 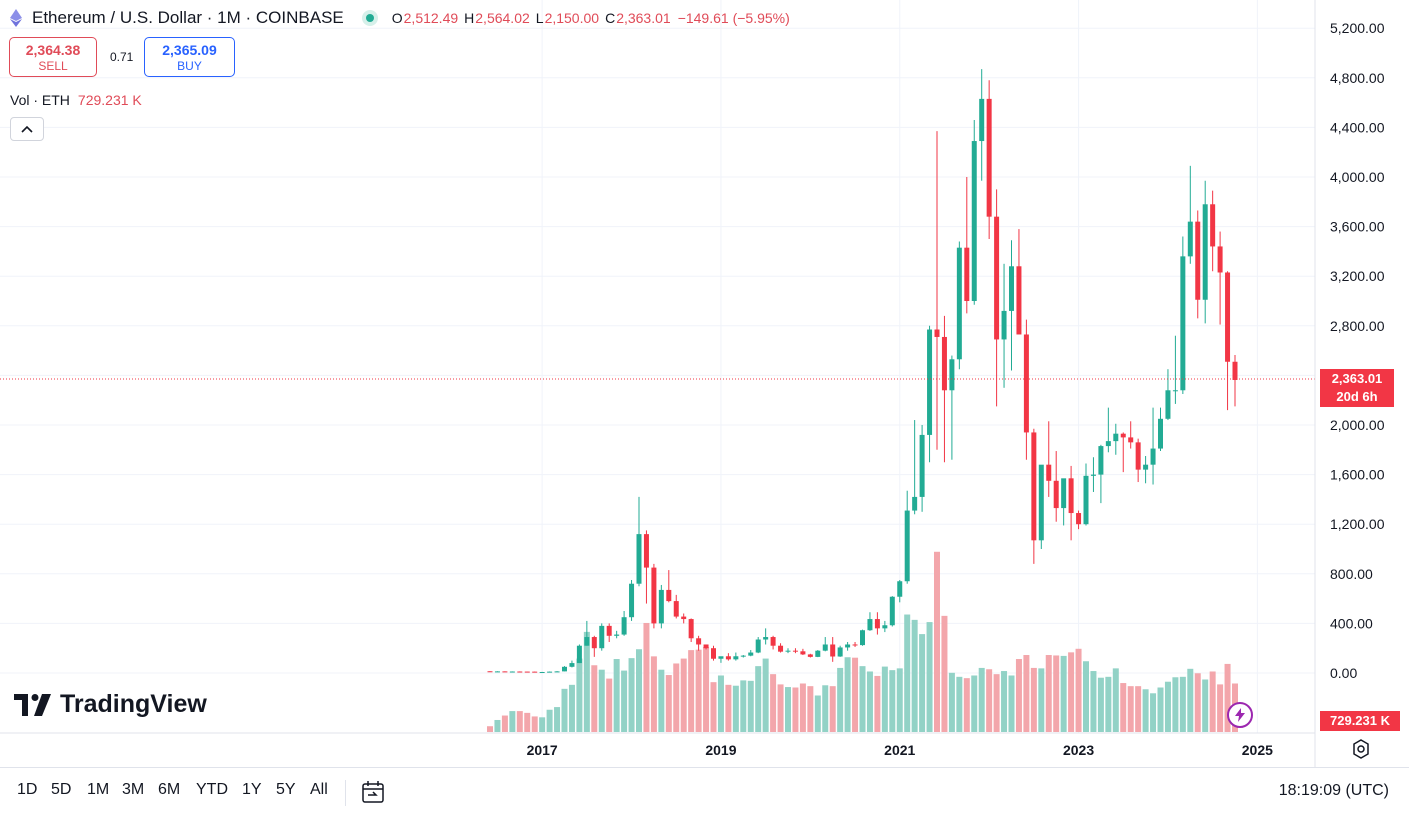 What do you see at coordinates (1240, 715) in the screenshot?
I see `flash-button` at bounding box center [1240, 715].